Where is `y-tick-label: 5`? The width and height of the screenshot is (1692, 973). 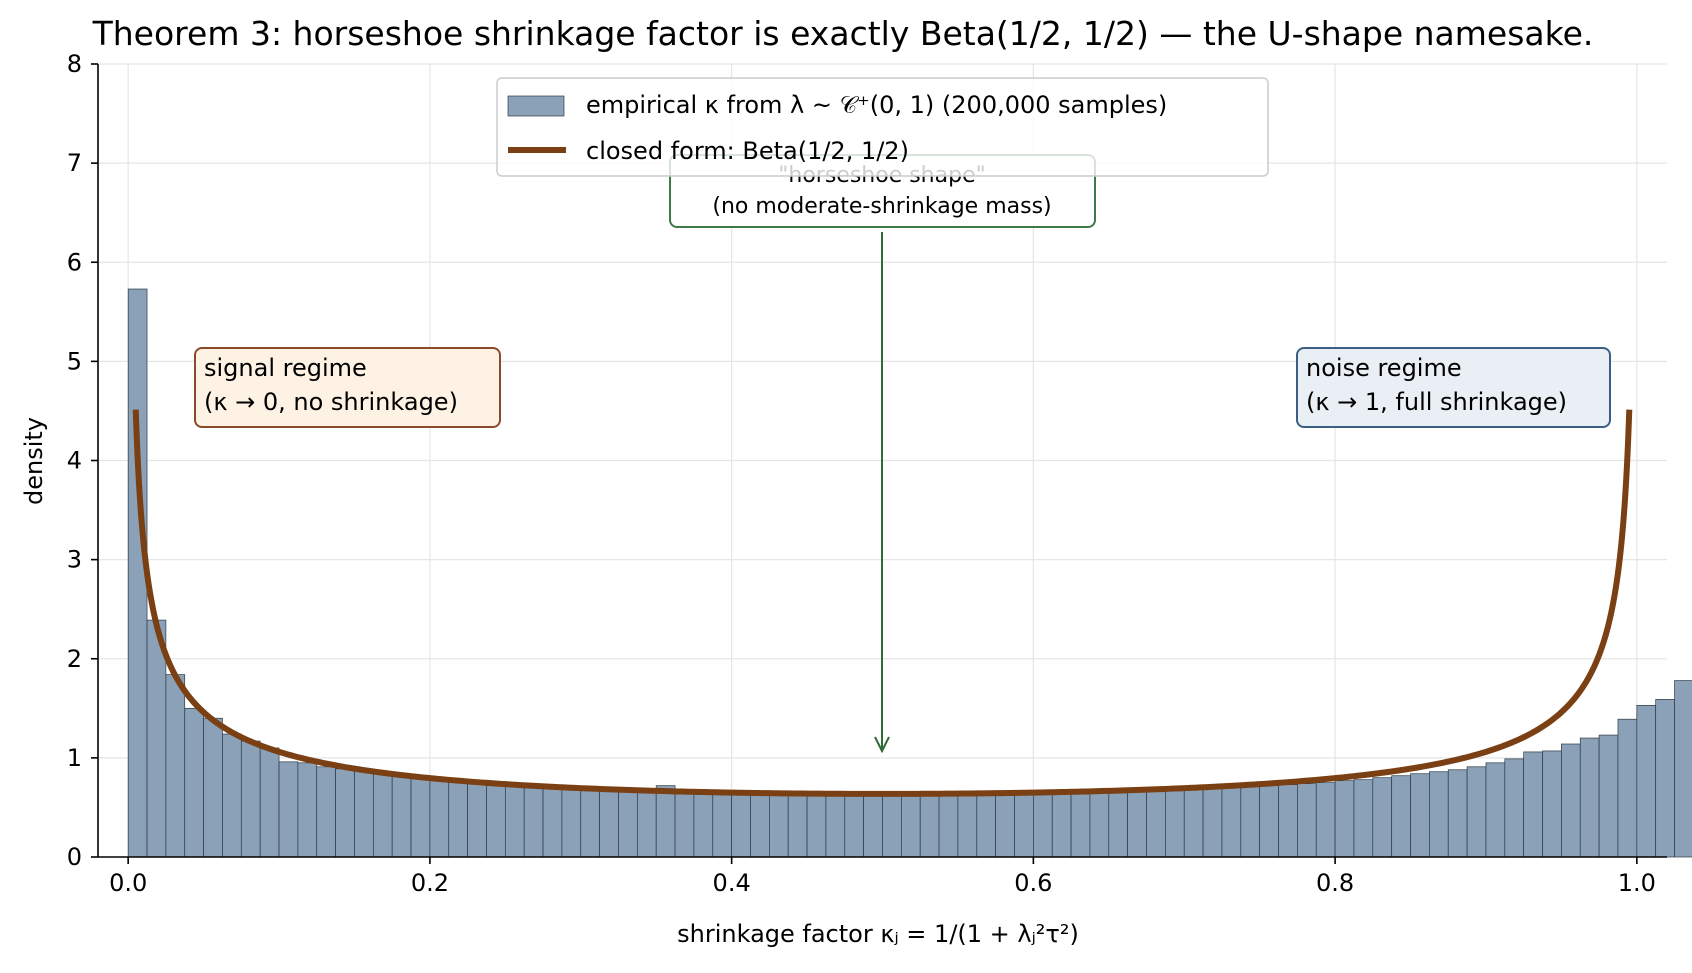
y-tick-label: 5 is located at coordinates (74, 361).